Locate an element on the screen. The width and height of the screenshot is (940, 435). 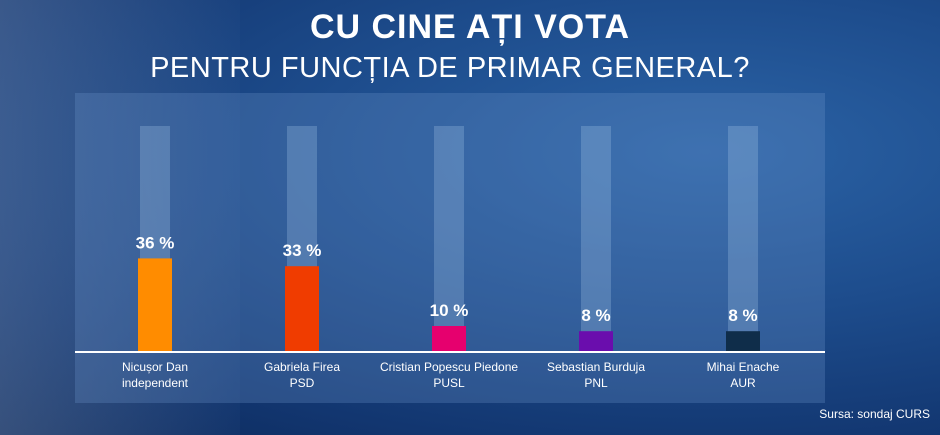
category-party: PUSL is located at coordinates (449, 383).